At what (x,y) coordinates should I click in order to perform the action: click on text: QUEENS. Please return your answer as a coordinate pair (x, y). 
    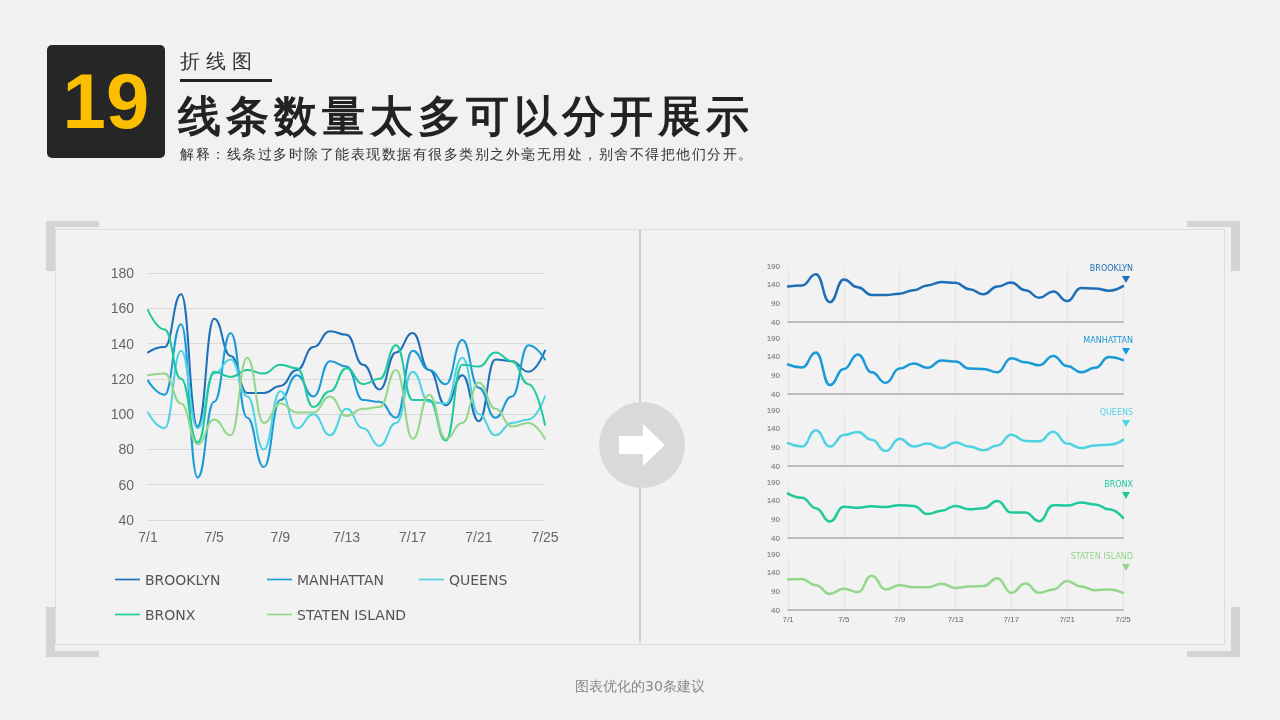
    Looking at the image, I should click on (1116, 412).